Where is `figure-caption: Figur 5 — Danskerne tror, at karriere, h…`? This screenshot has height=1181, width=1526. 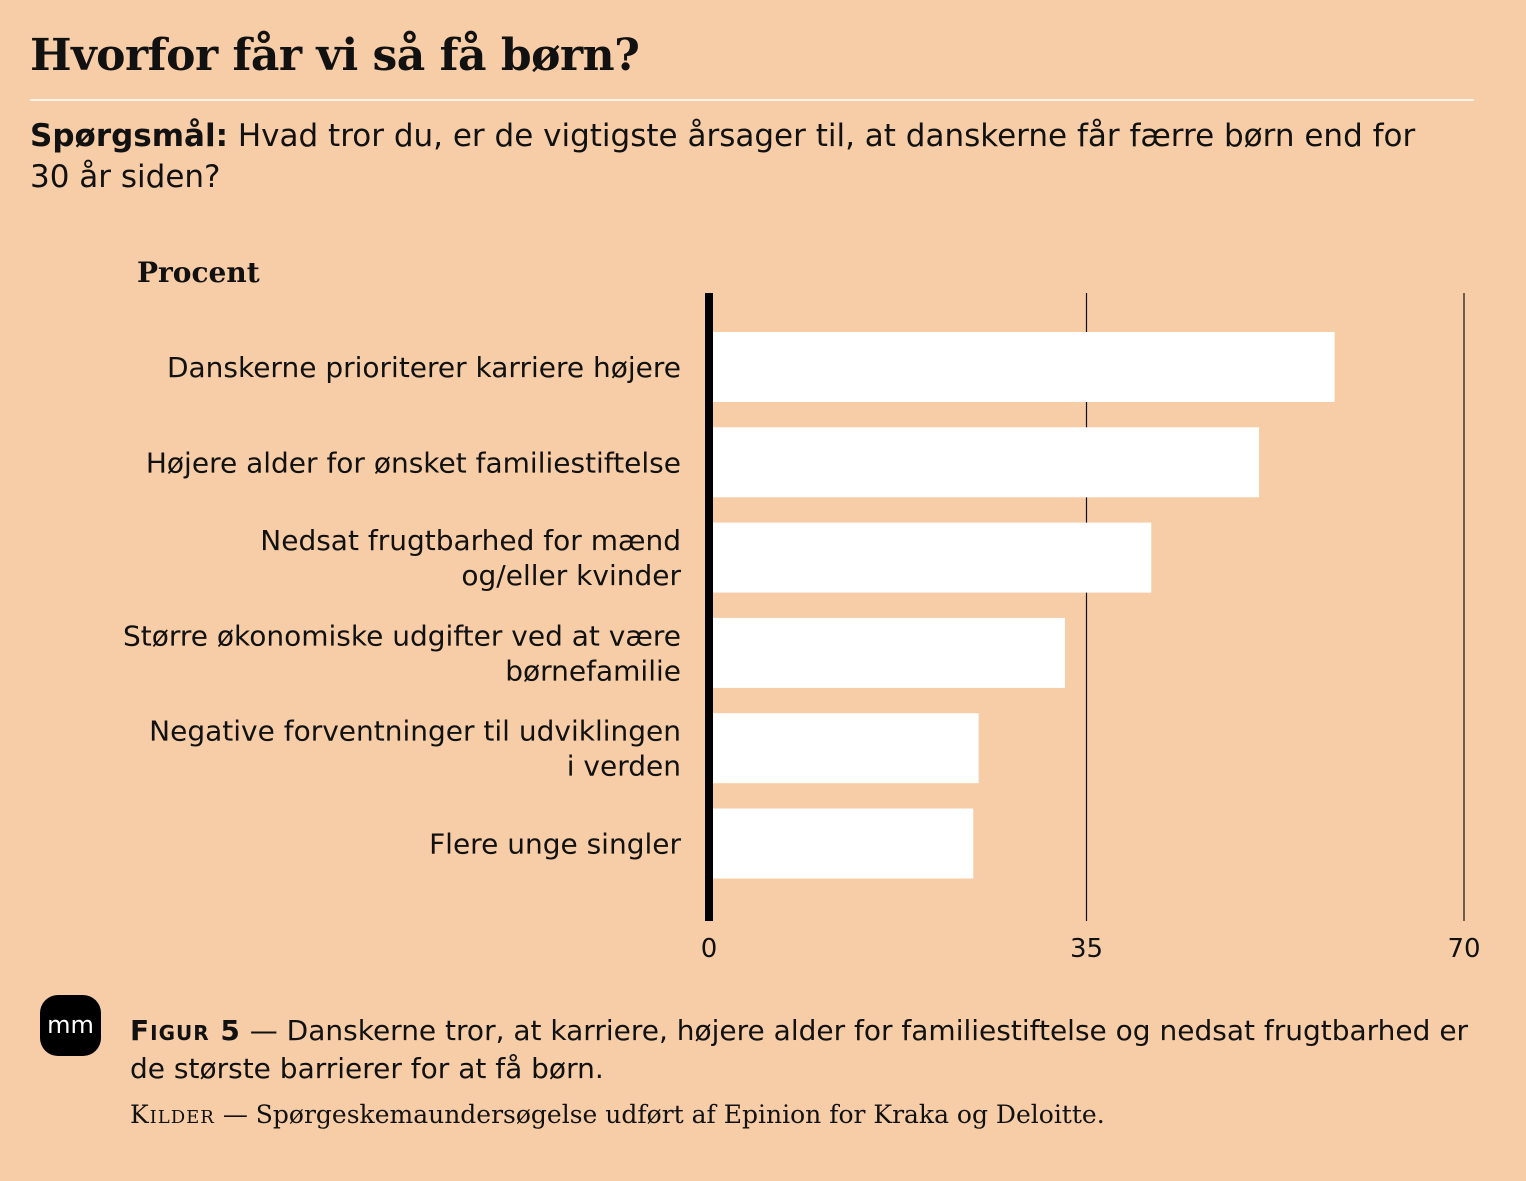
figure-caption: Figur 5 — Danskerne tror, at karriere, h… is located at coordinates (800, 1050).